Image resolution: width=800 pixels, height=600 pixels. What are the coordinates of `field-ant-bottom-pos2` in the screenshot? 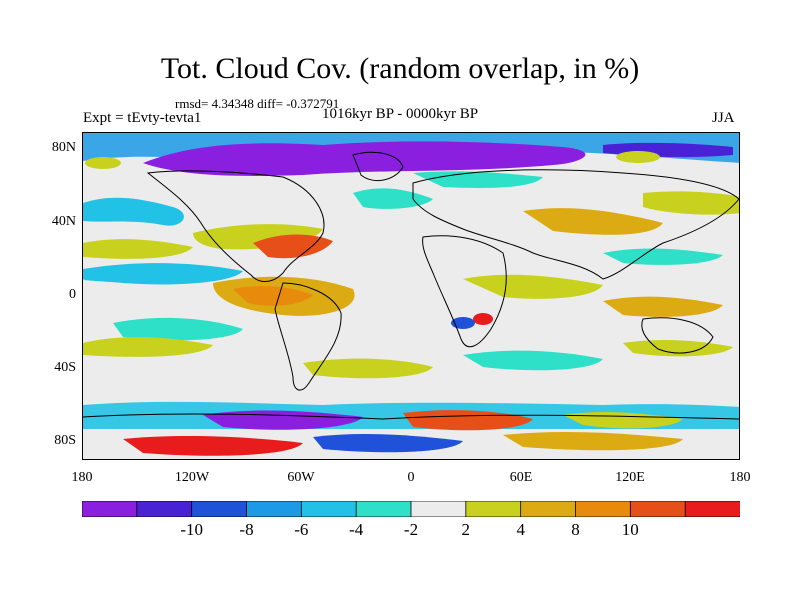 It's located at (593, 441).